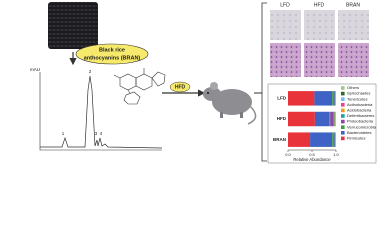 The height and width of the screenshot is (240, 378). Describe the element at coordinates (112, 50) in the screenshot. I see `compound-label: Black rice` at that location.